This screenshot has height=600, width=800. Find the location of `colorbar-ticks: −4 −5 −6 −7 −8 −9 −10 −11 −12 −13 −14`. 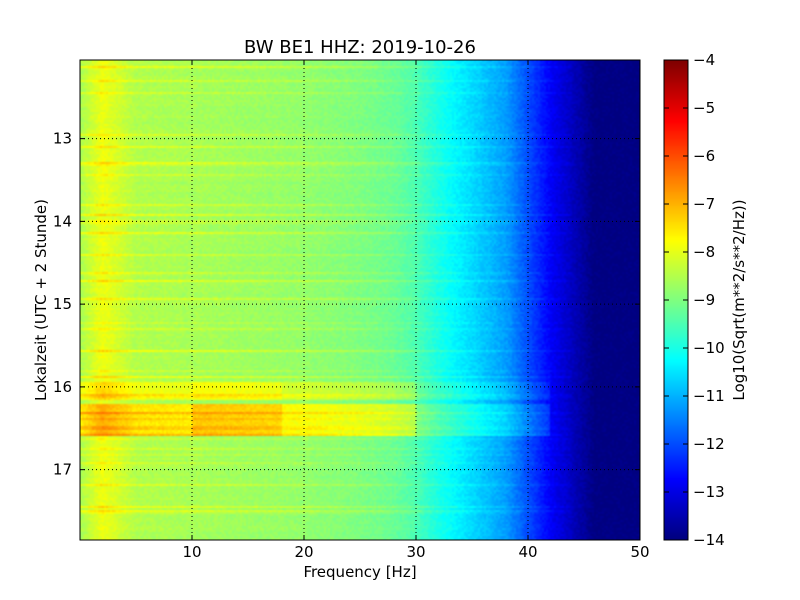

colorbar-ticks: −4 −5 −6 −7 −8 −9 −10 −11 −12 −13 −14 is located at coordinates (694, 300).